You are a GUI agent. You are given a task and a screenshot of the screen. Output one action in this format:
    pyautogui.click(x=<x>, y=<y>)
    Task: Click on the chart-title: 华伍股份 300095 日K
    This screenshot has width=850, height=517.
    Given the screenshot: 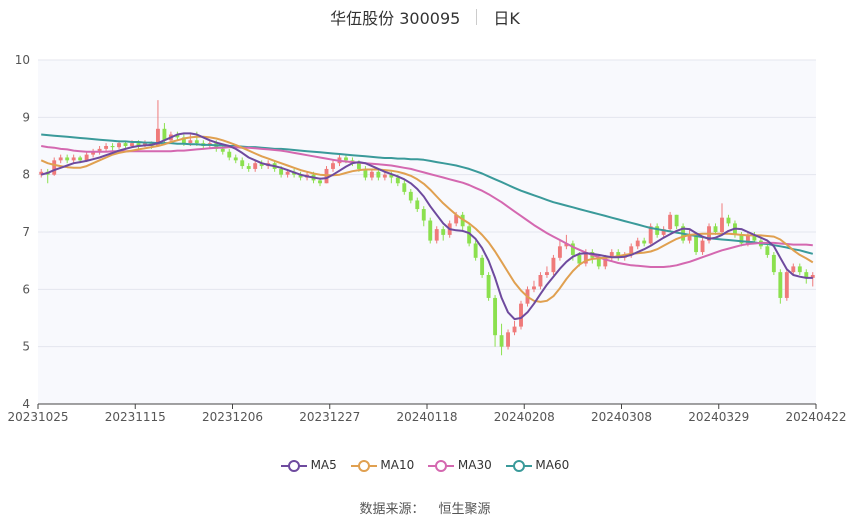 What is the action you would take?
    pyautogui.click(x=425, y=17)
    